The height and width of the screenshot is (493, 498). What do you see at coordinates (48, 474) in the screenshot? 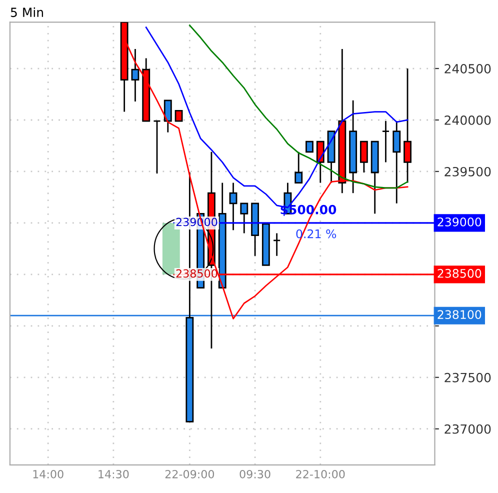
I see `x-tick-label: 14:00` at bounding box center [48, 474].